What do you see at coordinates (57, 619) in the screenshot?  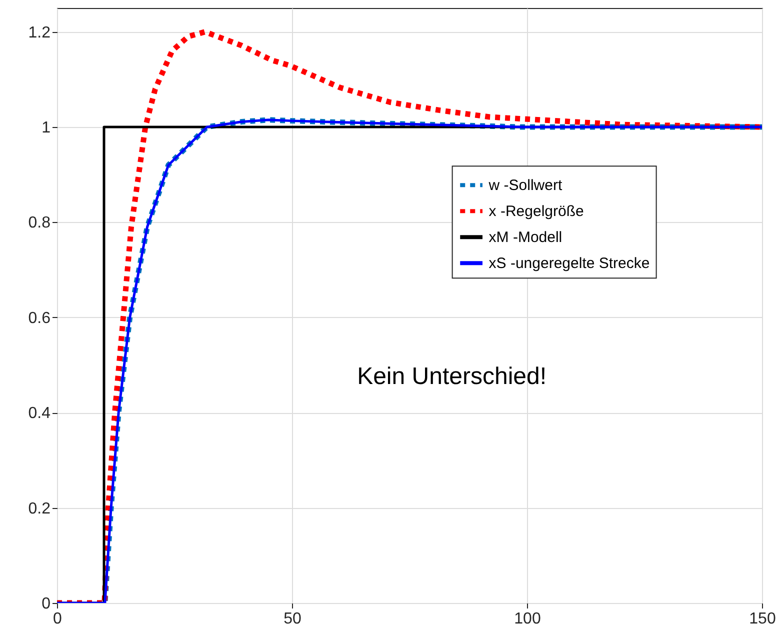 I see `x-tick-label: 0` at bounding box center [57, 619].